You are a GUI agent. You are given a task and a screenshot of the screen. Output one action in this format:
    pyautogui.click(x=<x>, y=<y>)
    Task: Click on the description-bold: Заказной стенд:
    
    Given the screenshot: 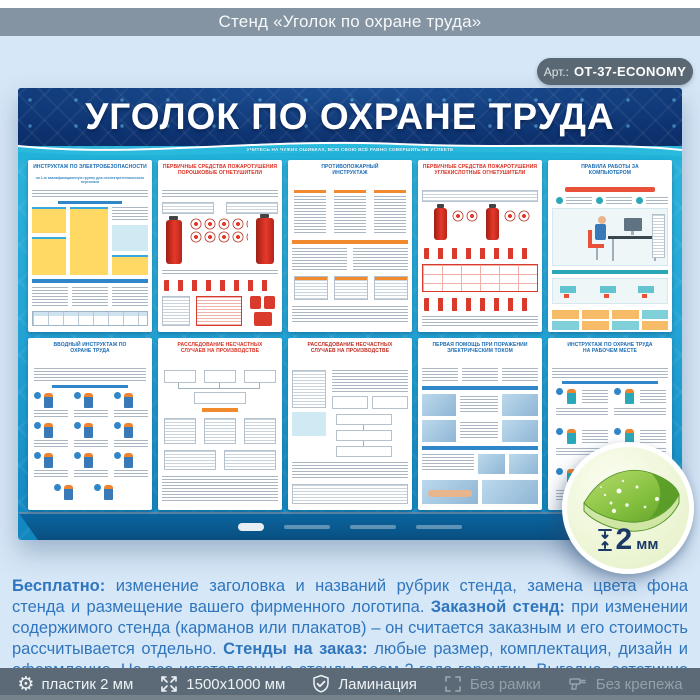 What is the action you would take?
    pyautogui.click(x=497, y=607)
    